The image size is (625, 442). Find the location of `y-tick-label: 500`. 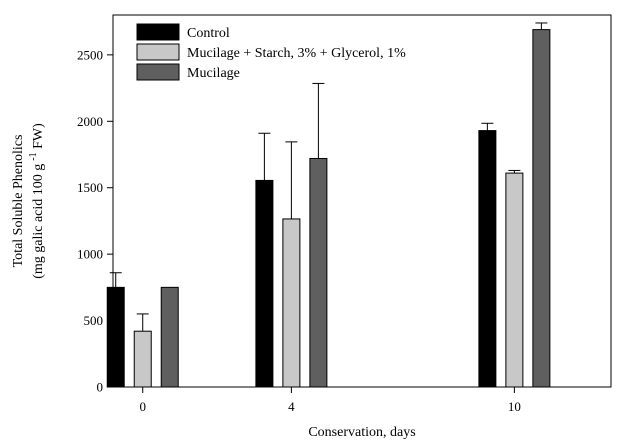

y-tick-label: 500 is located at coordinates (94, 320).